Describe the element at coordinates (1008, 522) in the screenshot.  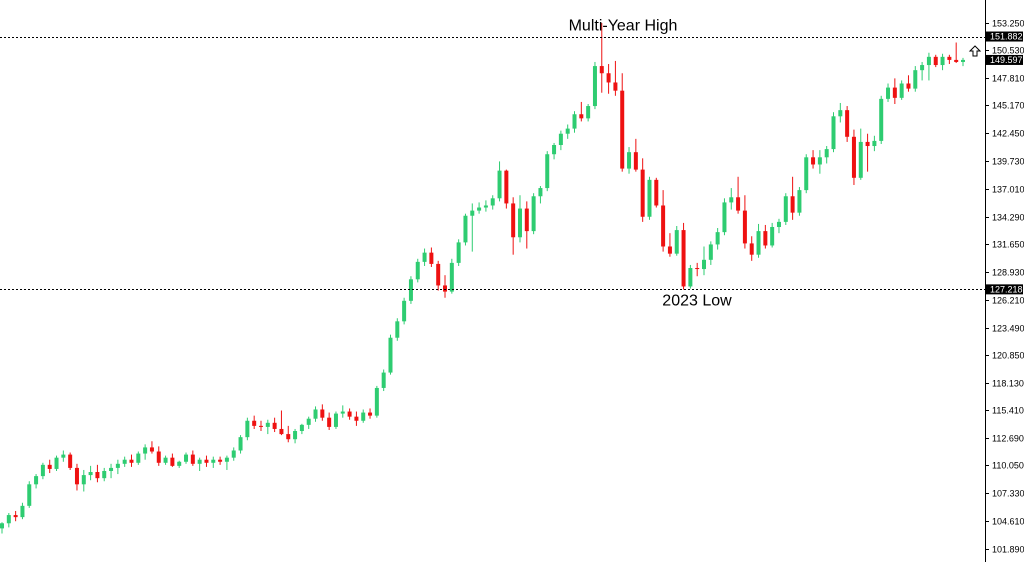
I see `y-tick-label: 104.610` at that location.